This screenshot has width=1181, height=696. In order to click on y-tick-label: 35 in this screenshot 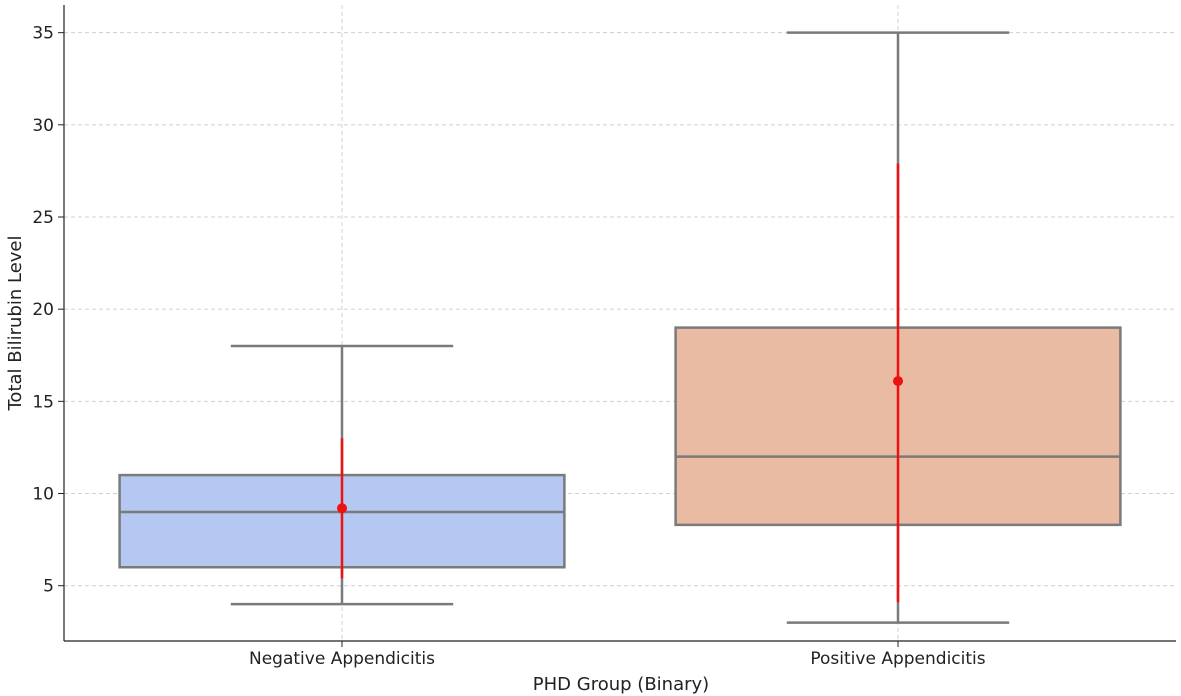, I will do `click(43, 34)`.